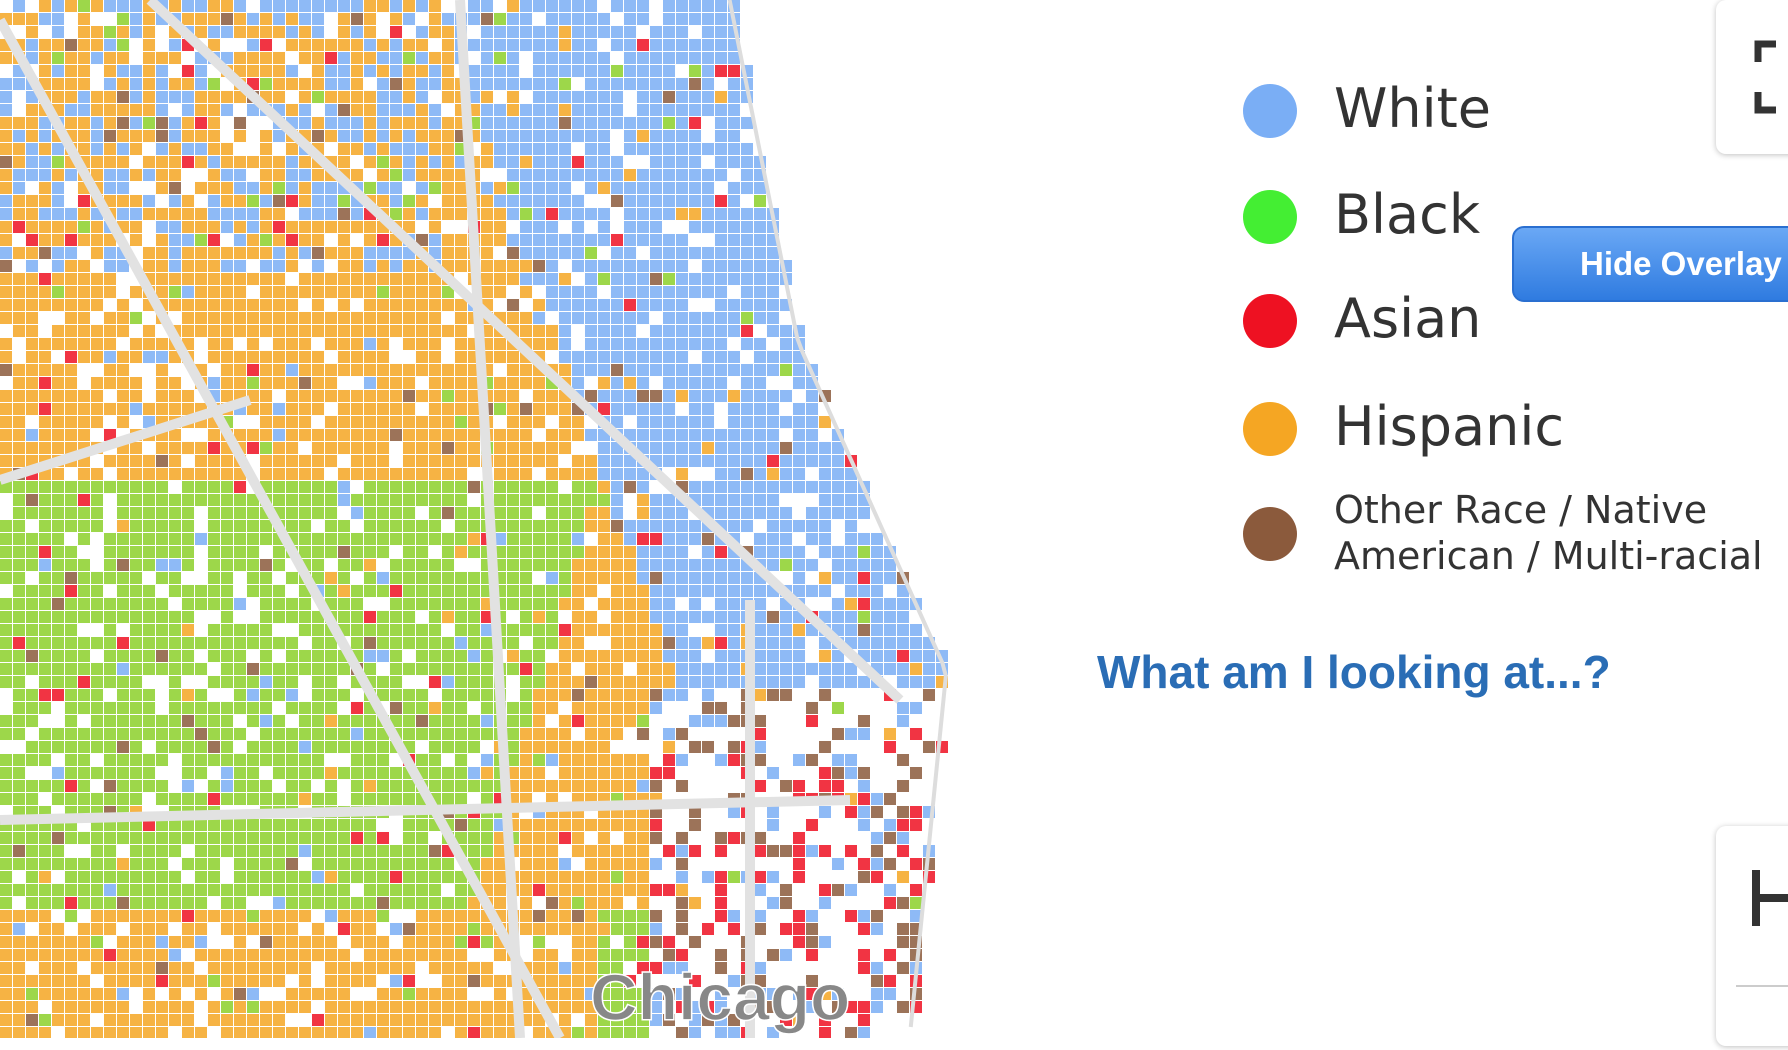 This screenshot has height=1050, width=1788. I want to click on fullscreen-button, so click(1752, 77).